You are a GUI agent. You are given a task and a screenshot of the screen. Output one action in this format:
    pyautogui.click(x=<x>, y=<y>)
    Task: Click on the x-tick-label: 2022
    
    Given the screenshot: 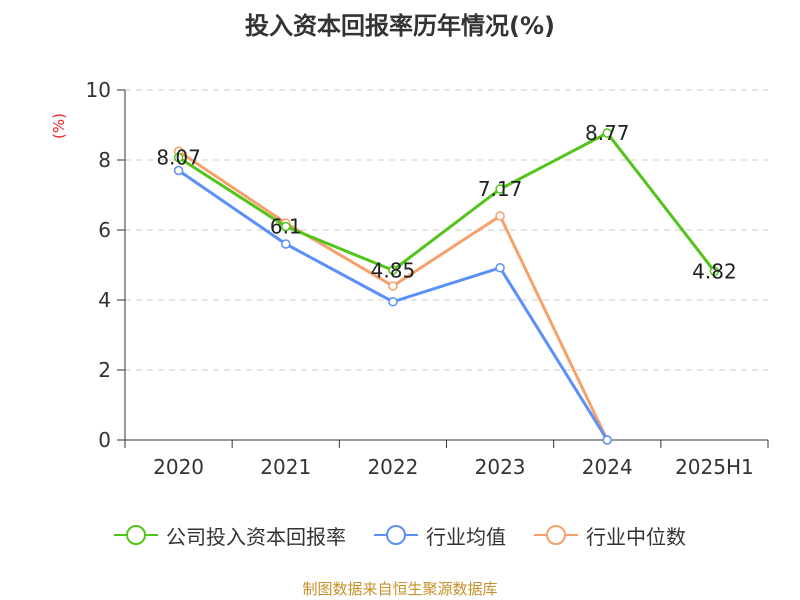 What is the action you would take?
    pyautogui.click(x=392, y=467)
    